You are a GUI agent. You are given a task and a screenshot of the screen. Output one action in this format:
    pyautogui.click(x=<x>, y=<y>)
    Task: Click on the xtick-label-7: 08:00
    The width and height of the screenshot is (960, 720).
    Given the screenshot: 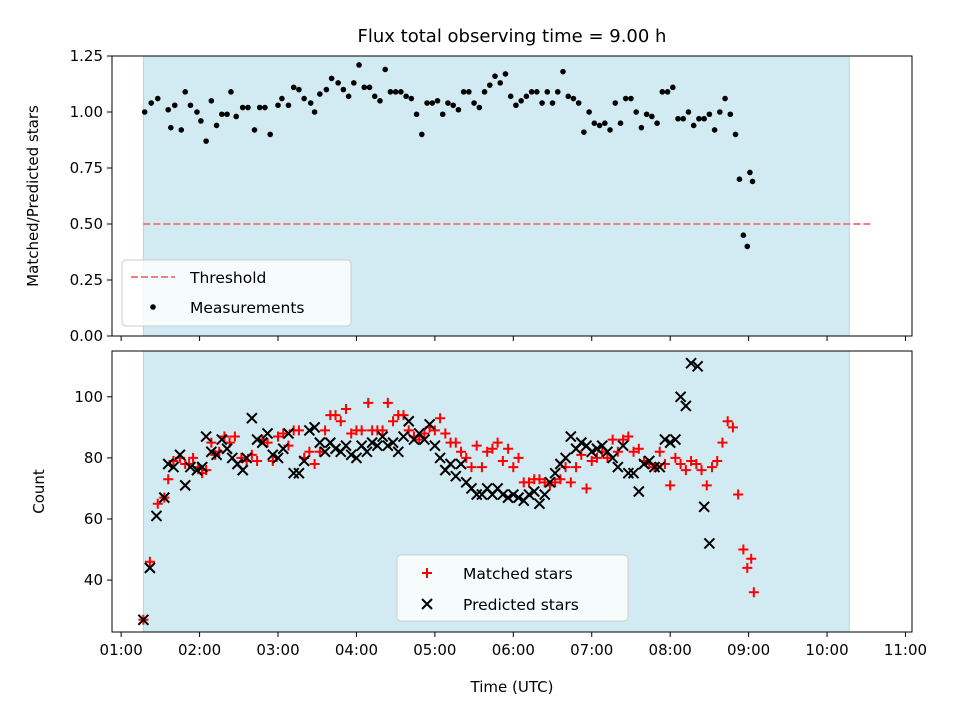 What is the action you would take?
    pyautogui.click(x=670, y=650)
    